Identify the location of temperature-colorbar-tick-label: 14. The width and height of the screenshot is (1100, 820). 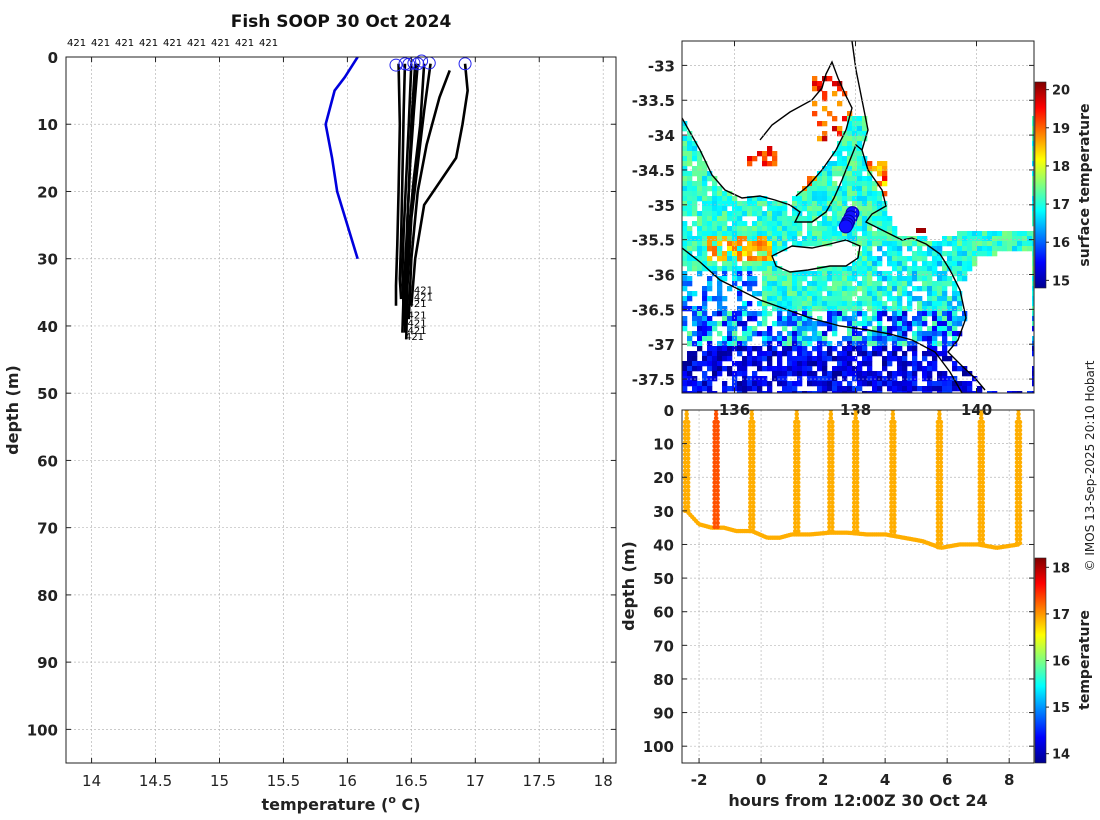
(1061, 755).